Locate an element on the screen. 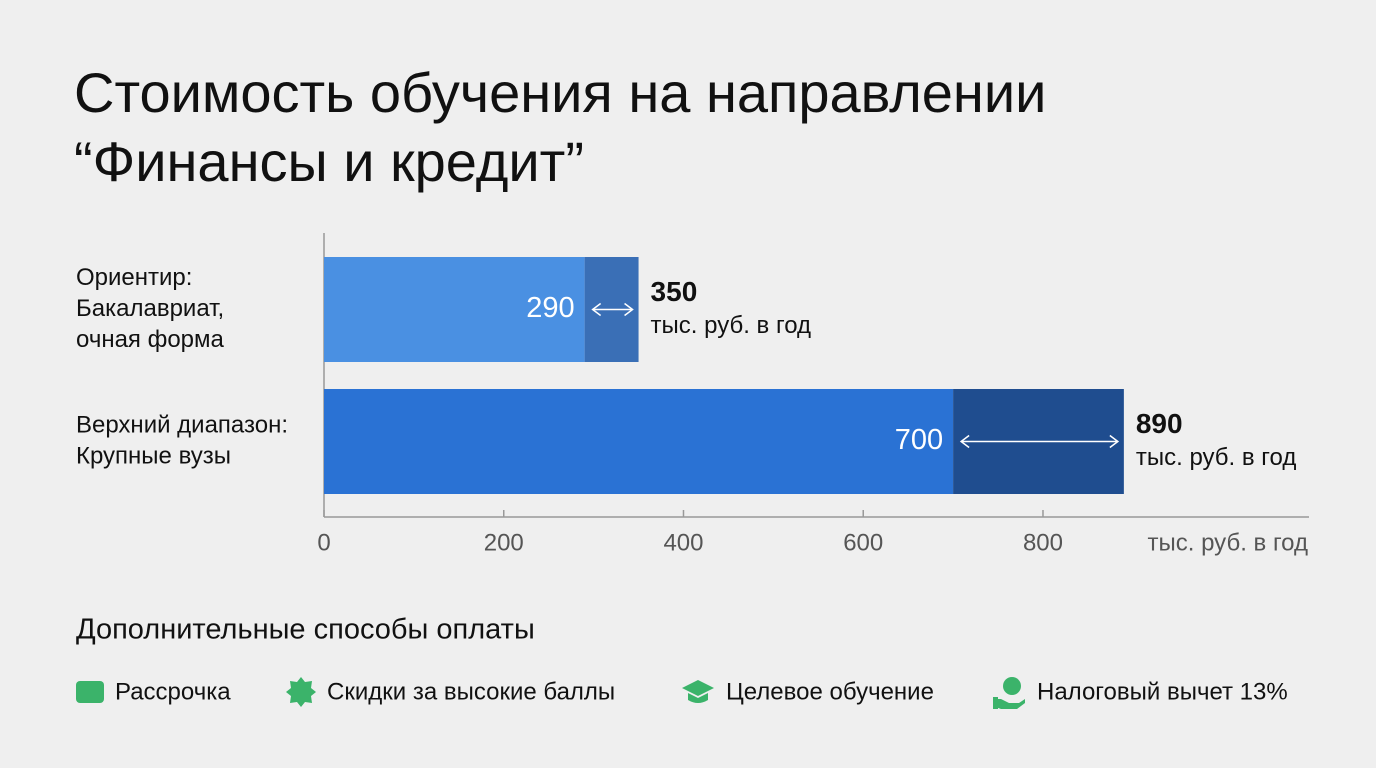 Image resolution: width=1376 pixels, height=768 pixels. payment-option: Скидки за высокие баллы is located at coordinates (471, 691).